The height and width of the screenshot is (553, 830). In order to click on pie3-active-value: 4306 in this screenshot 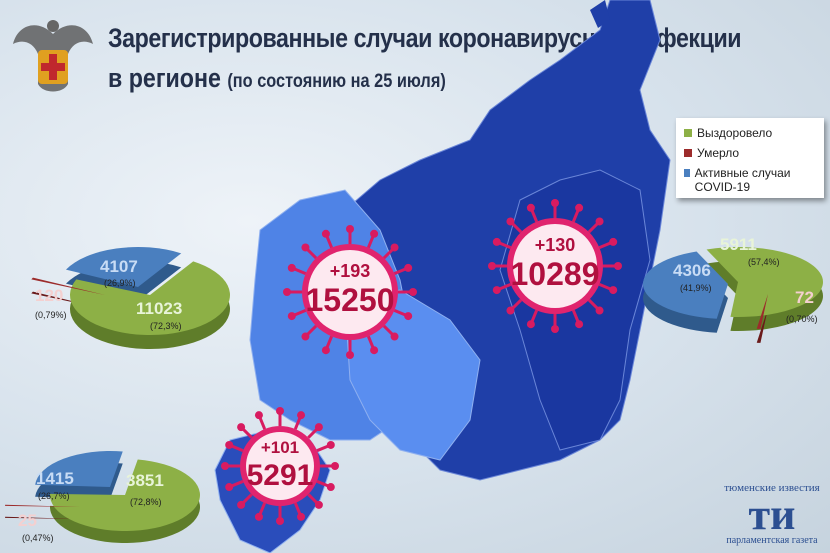, I will do `click(692, 270)`.